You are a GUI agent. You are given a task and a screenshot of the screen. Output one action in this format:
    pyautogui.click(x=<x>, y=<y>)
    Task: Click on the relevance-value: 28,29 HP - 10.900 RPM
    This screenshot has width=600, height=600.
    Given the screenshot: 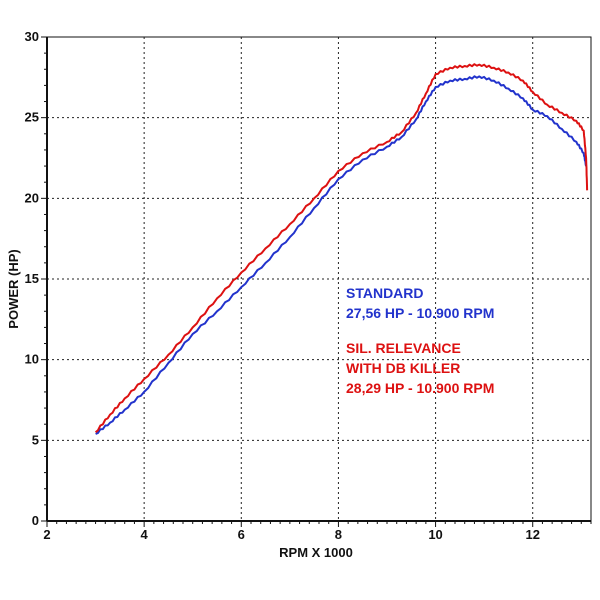 What is the action you would take?
    pyautogui.click(x=420, y=388)
    